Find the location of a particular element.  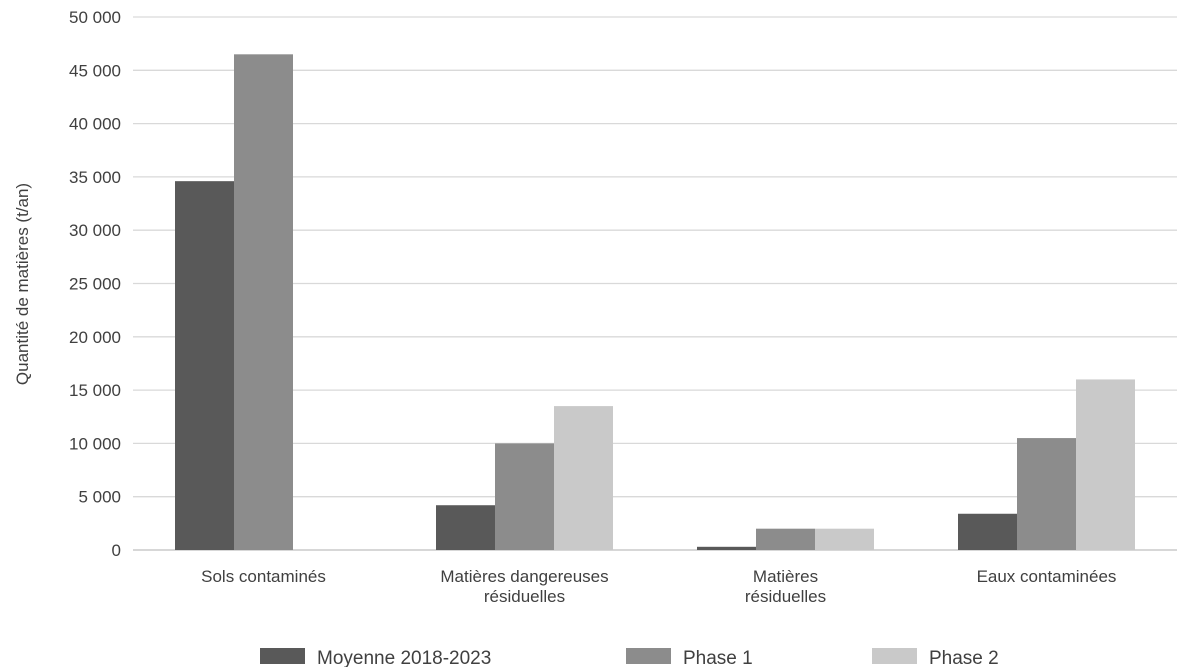

y-tick-label: 20 000 is located at coordinates (95, 337).